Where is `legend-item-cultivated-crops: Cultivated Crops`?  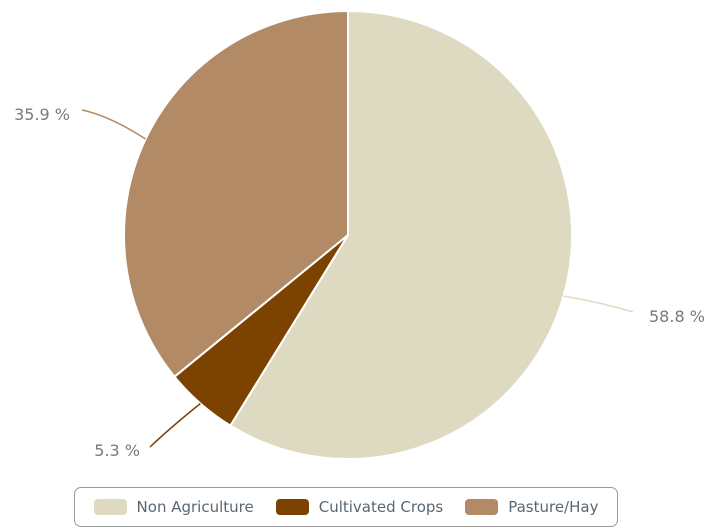 legend-item-cultivated-crops: Cultivated Crops is located at coordinates (359, 507).